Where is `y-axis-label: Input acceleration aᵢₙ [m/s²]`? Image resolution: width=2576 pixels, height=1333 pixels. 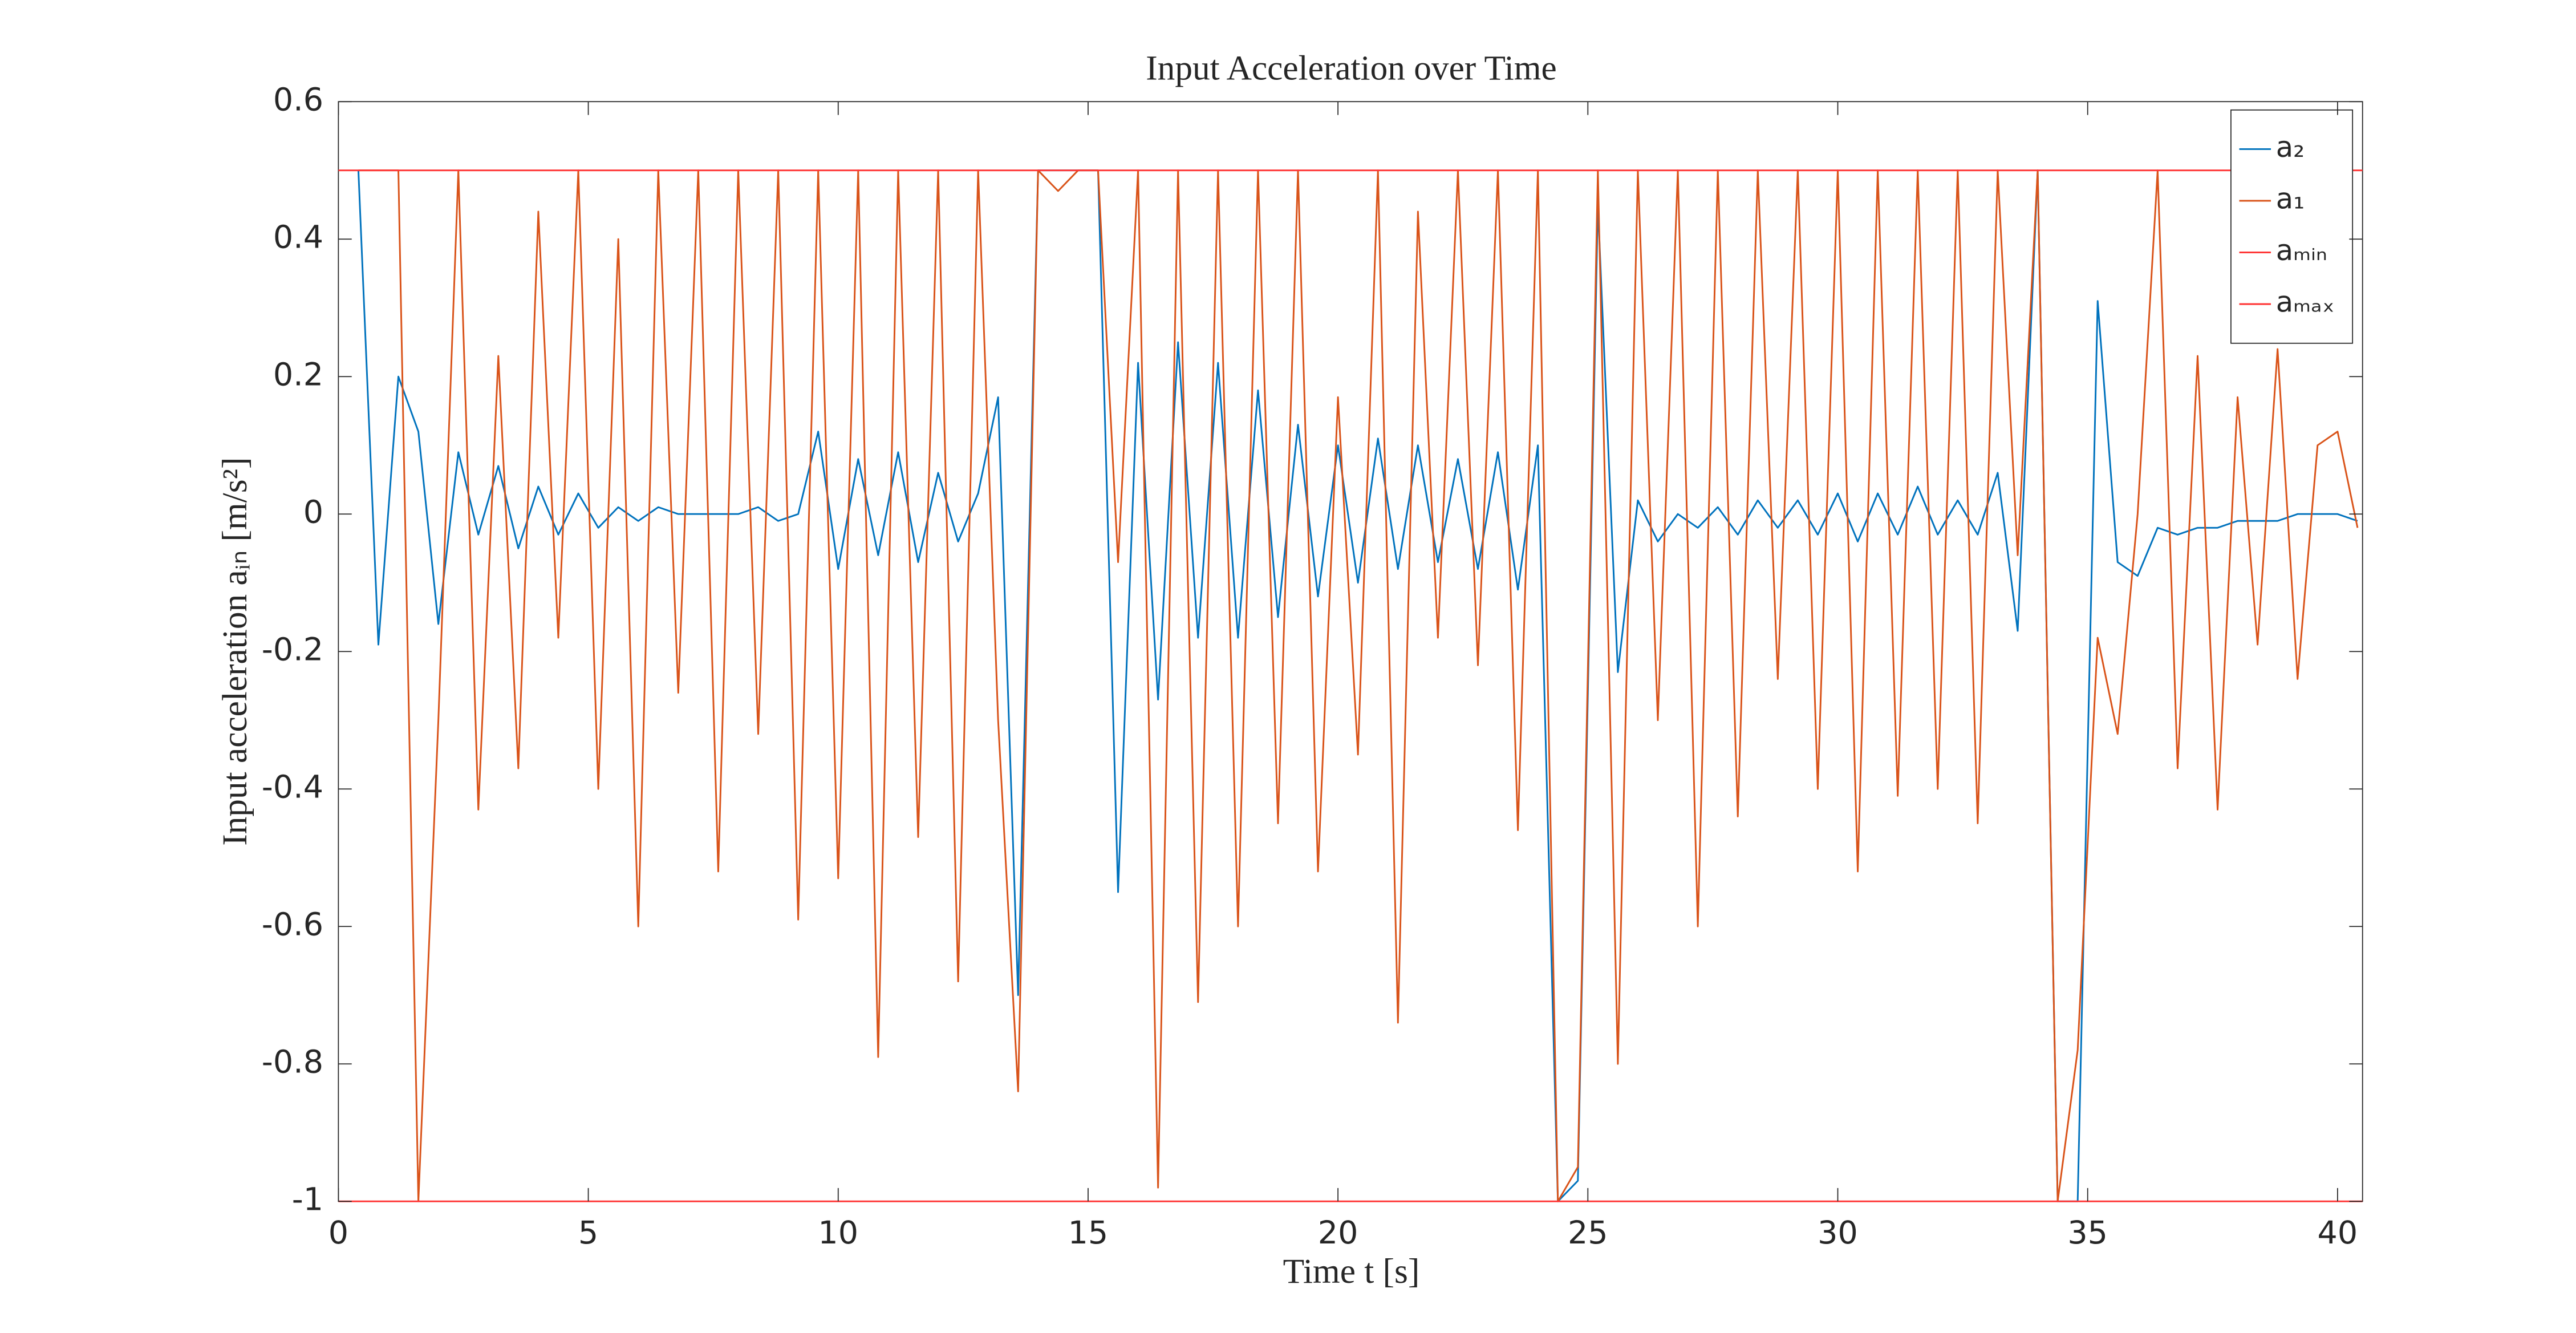 y-axis-label: Input acceleration aᵢₙ [m/s²] is located at coordinates (235, 651).